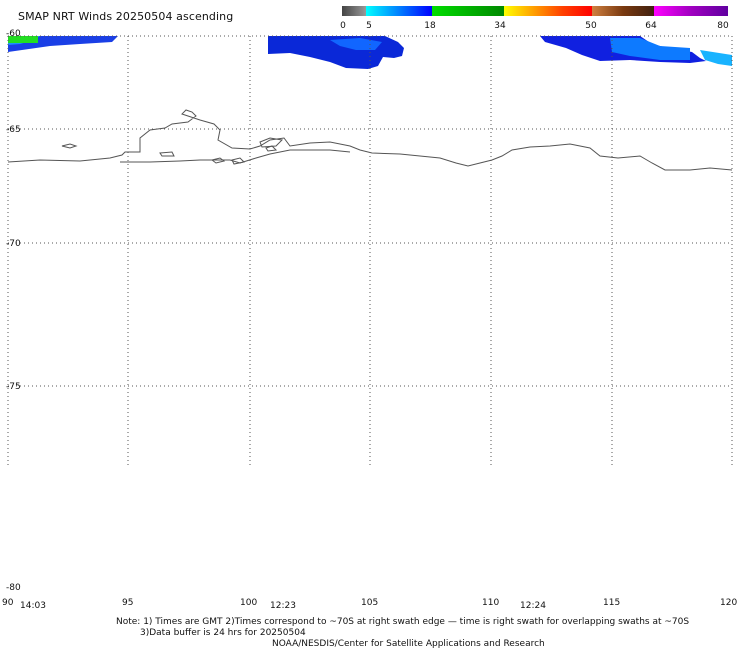 This screenshot has width=740, height=650. I want to click on lon-label-100: 100, so click(248, 603).